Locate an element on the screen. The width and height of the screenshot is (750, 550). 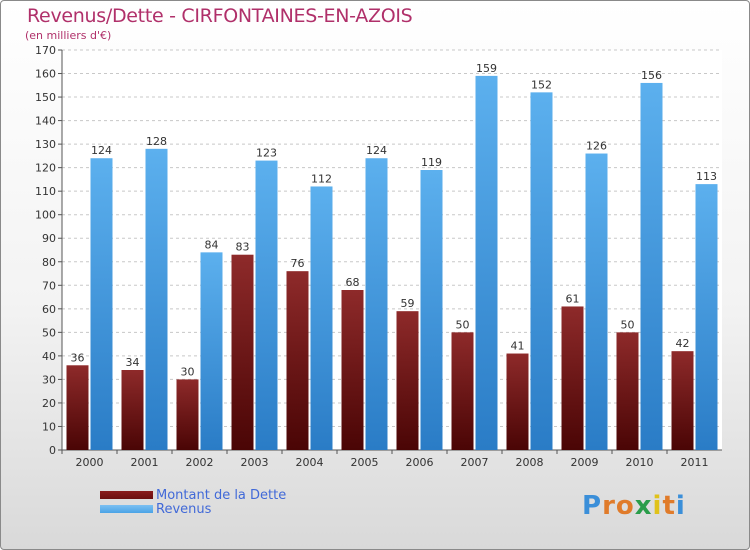
legend-item-revenus: Revenus is located at coordinates (156, 509).